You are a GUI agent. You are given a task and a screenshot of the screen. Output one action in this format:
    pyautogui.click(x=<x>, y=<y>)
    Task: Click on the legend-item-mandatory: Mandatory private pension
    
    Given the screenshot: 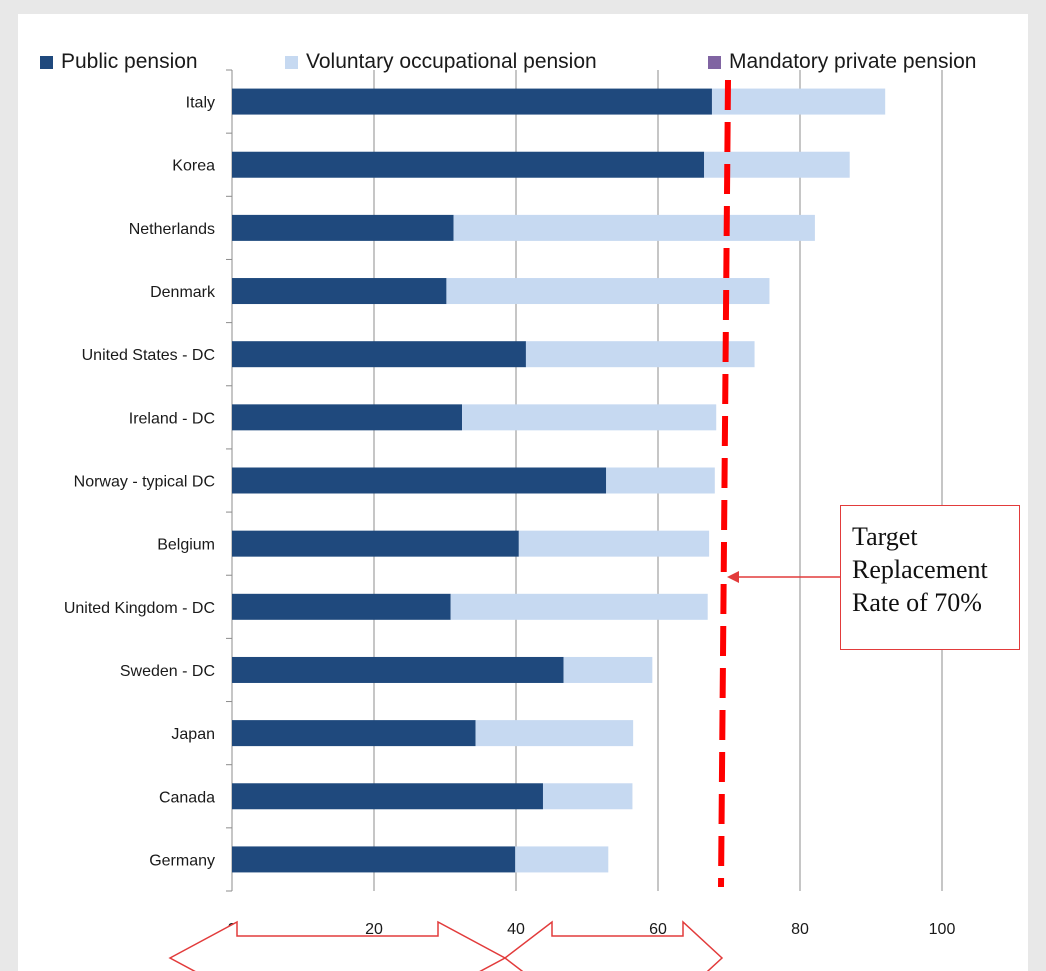 What is the action you would take?
    pyautogui.click(x=842, y=62)
    